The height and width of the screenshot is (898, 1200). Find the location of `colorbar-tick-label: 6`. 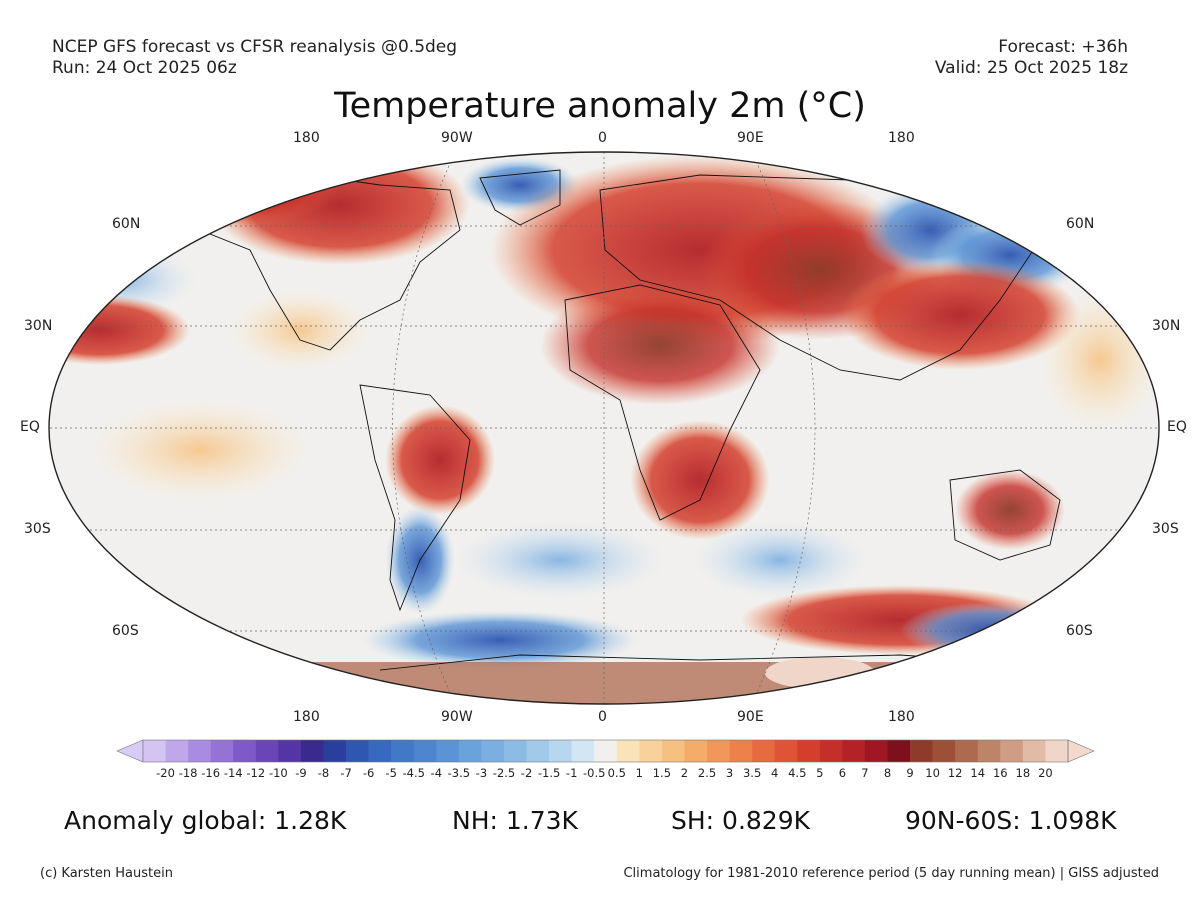

colorbar-tick-label: 6 is located at coordinates (842, 773).